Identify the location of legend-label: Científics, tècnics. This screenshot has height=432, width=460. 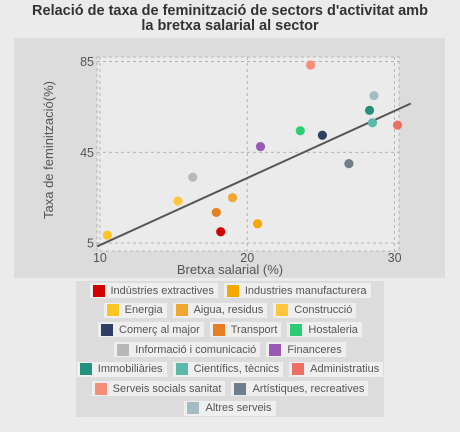
(236, 369).